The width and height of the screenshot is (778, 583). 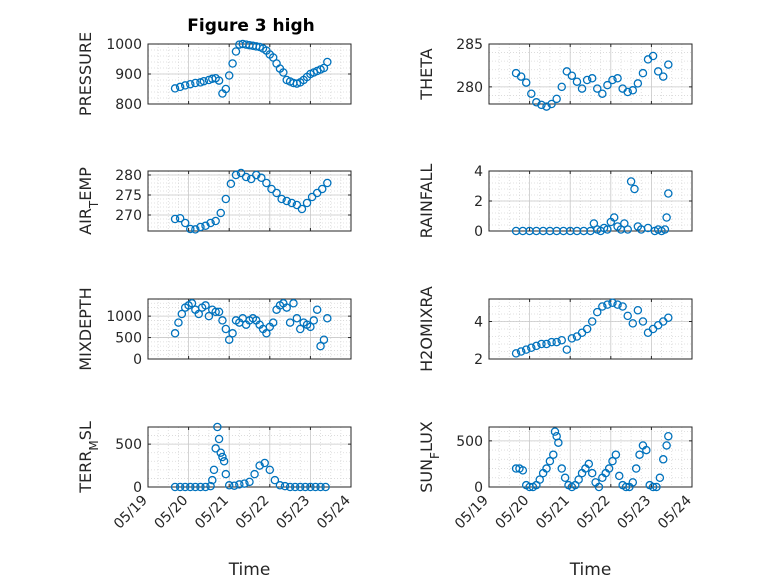 What do you see at coordinates (212, 513) in the screenshot?
I see `x-tick-label: 05/21` at bounding box center [212, 513].